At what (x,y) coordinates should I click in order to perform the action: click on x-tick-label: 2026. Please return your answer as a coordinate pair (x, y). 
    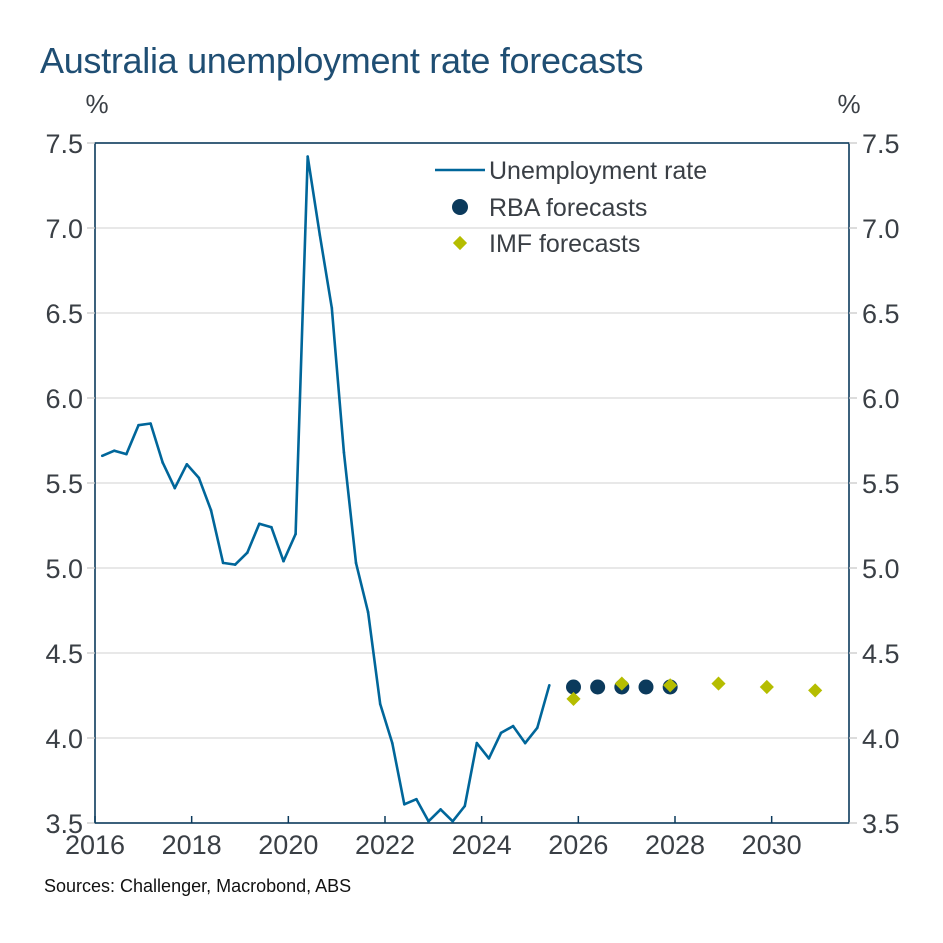
    Looking at the image, I should click on (578, 845).